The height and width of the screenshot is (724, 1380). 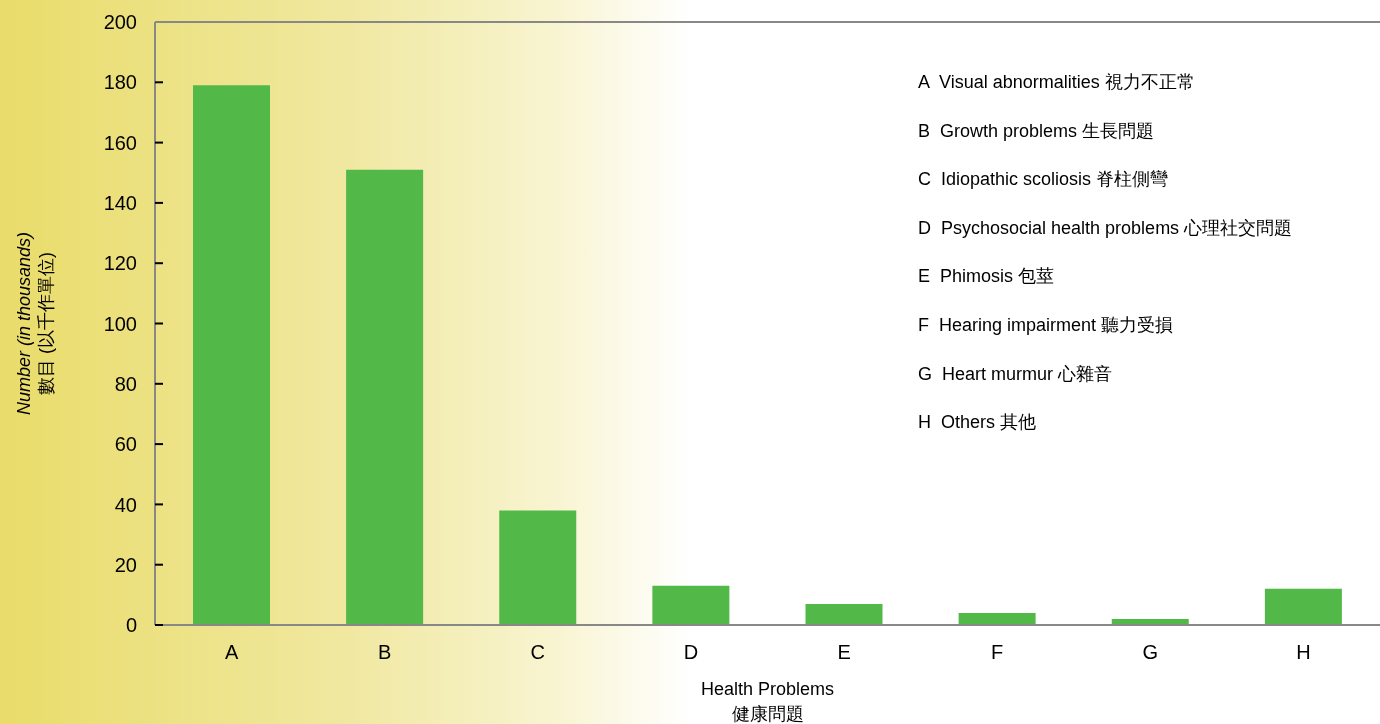 I want to click on y-tick-label: 20, so click(x=125, y=564).